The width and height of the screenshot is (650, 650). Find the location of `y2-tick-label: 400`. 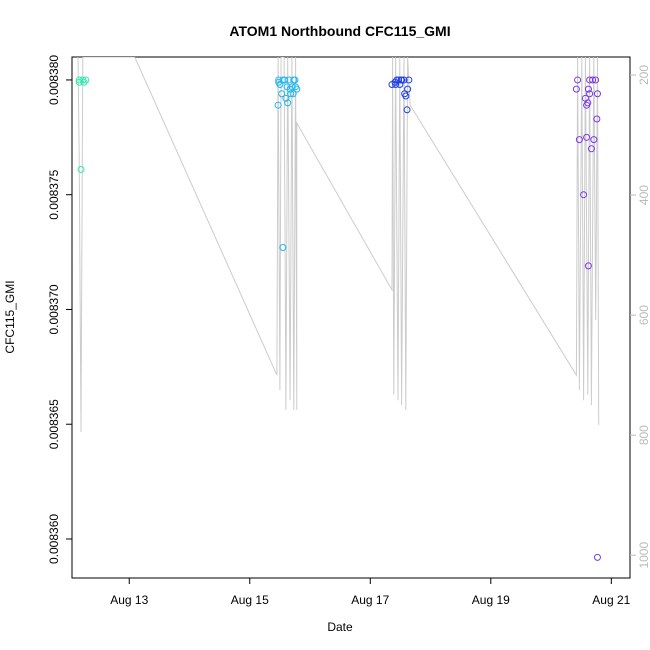

y2-tick-label: 400 is located at coordinates (643, 195).